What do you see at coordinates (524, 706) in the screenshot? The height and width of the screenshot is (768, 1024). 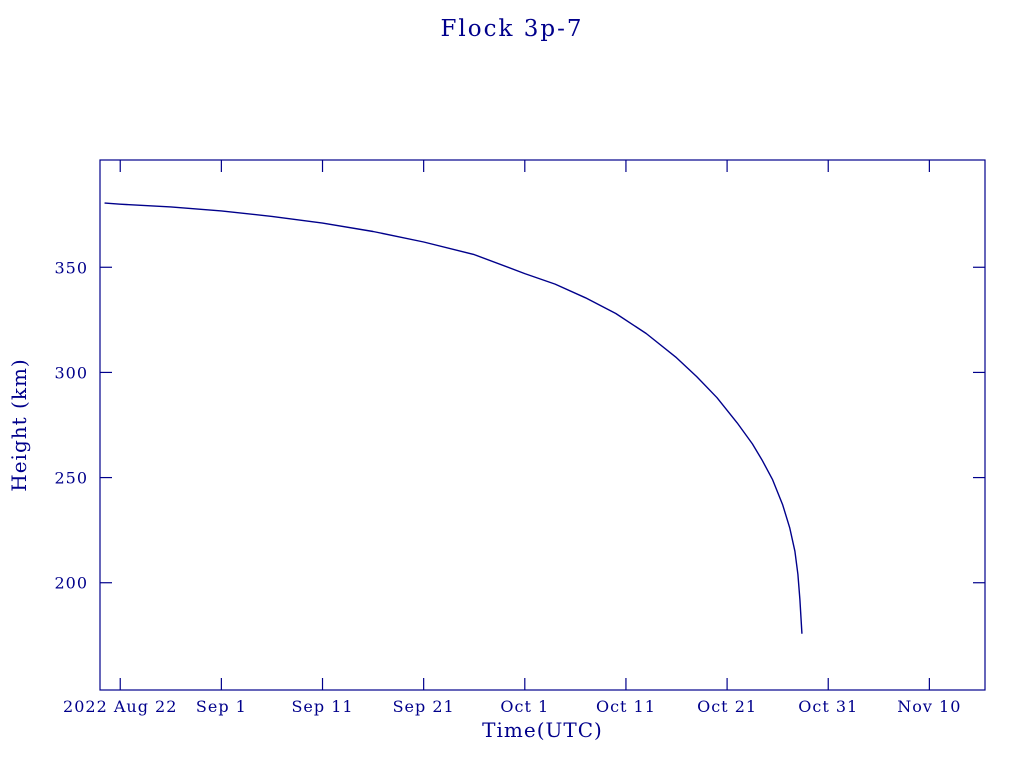 I see `x-tick-label: Oct 1` at bounding box center [524, 706].